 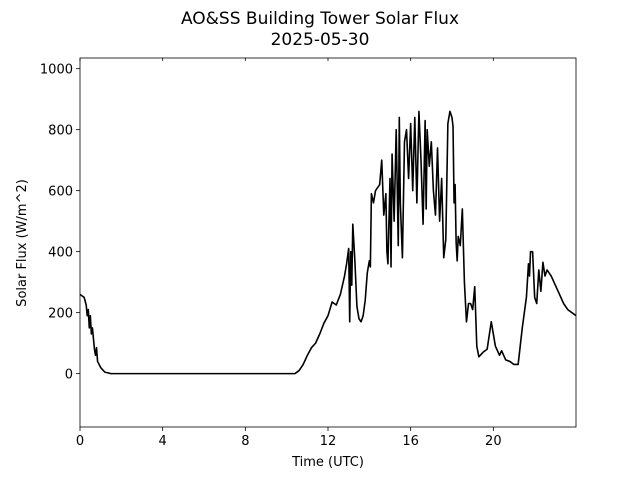 I want to click on y-tick-label: 800, so click(x=60, y=131).